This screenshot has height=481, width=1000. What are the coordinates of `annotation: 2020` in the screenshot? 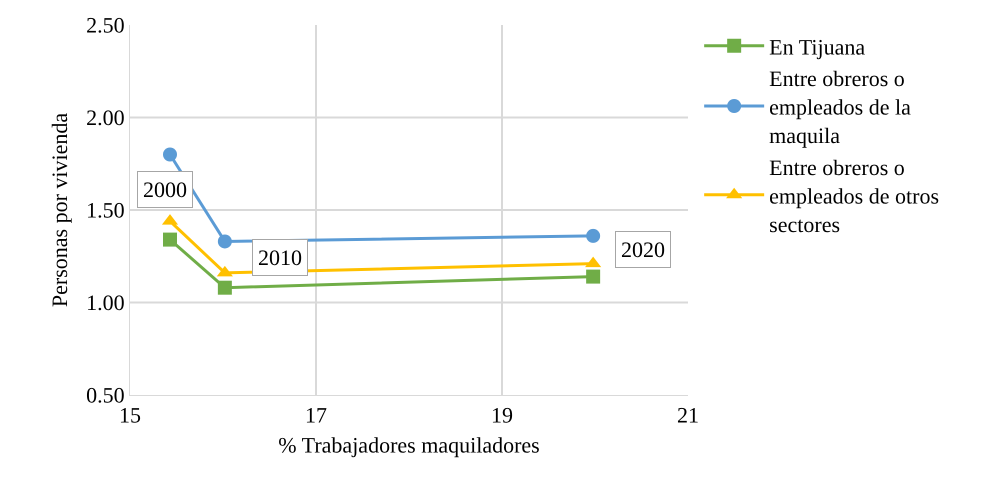 It's located at (643, 249).